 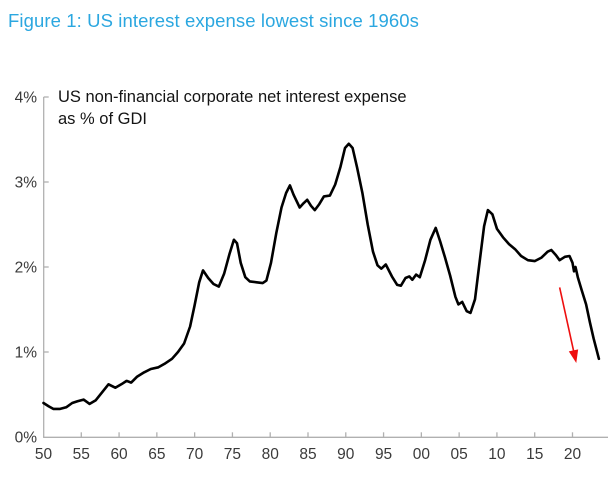 What do you see at coordinates (566, 320) in the screenshot?
I see `decline-arrow-shaft` at bounding box center [566, 320].